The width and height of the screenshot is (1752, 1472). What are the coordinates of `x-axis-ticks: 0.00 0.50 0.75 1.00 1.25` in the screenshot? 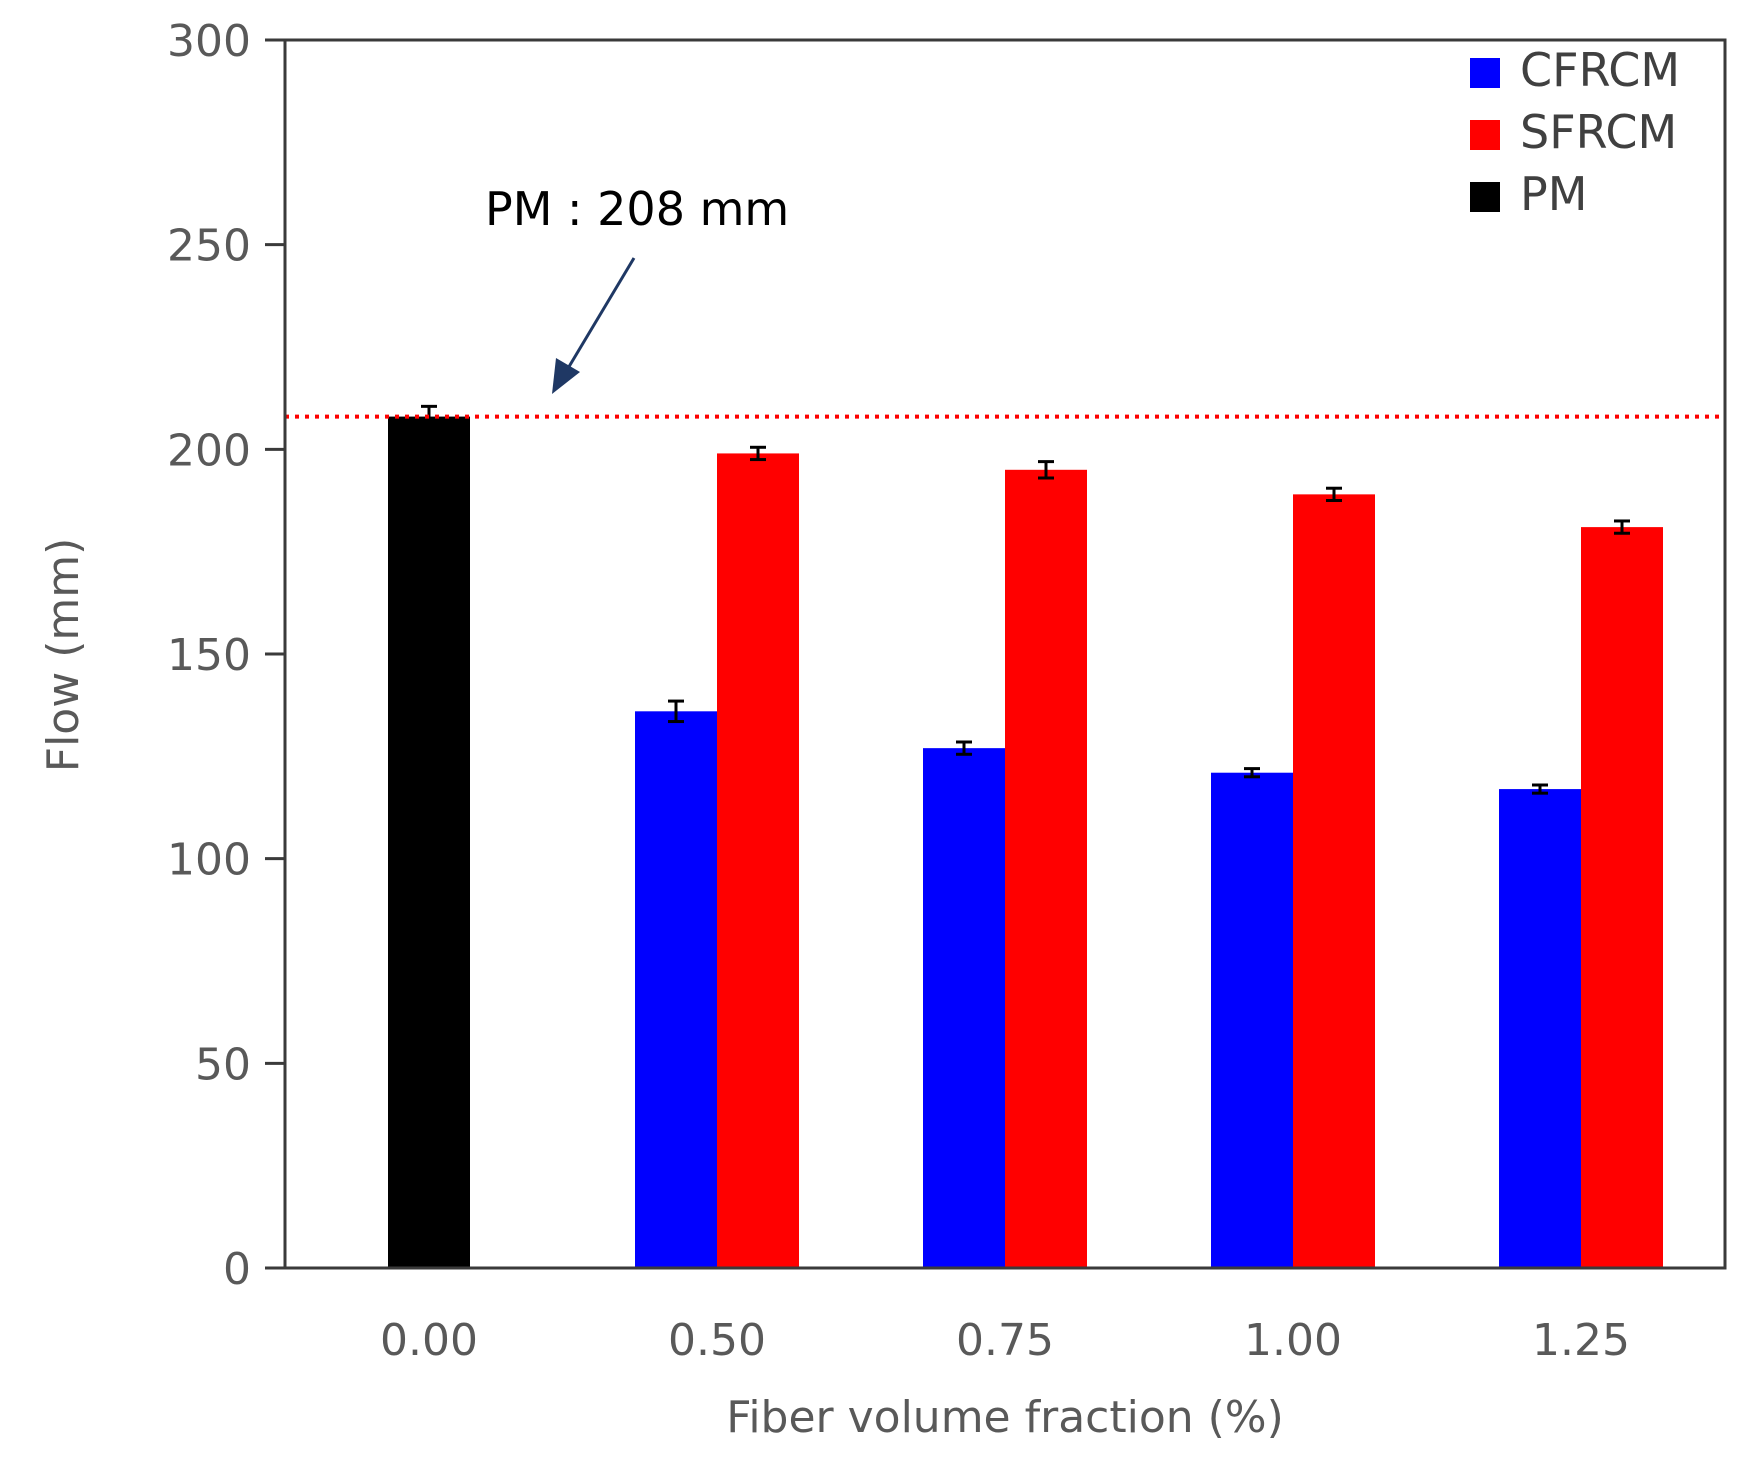 It's located at (1005, 1340).